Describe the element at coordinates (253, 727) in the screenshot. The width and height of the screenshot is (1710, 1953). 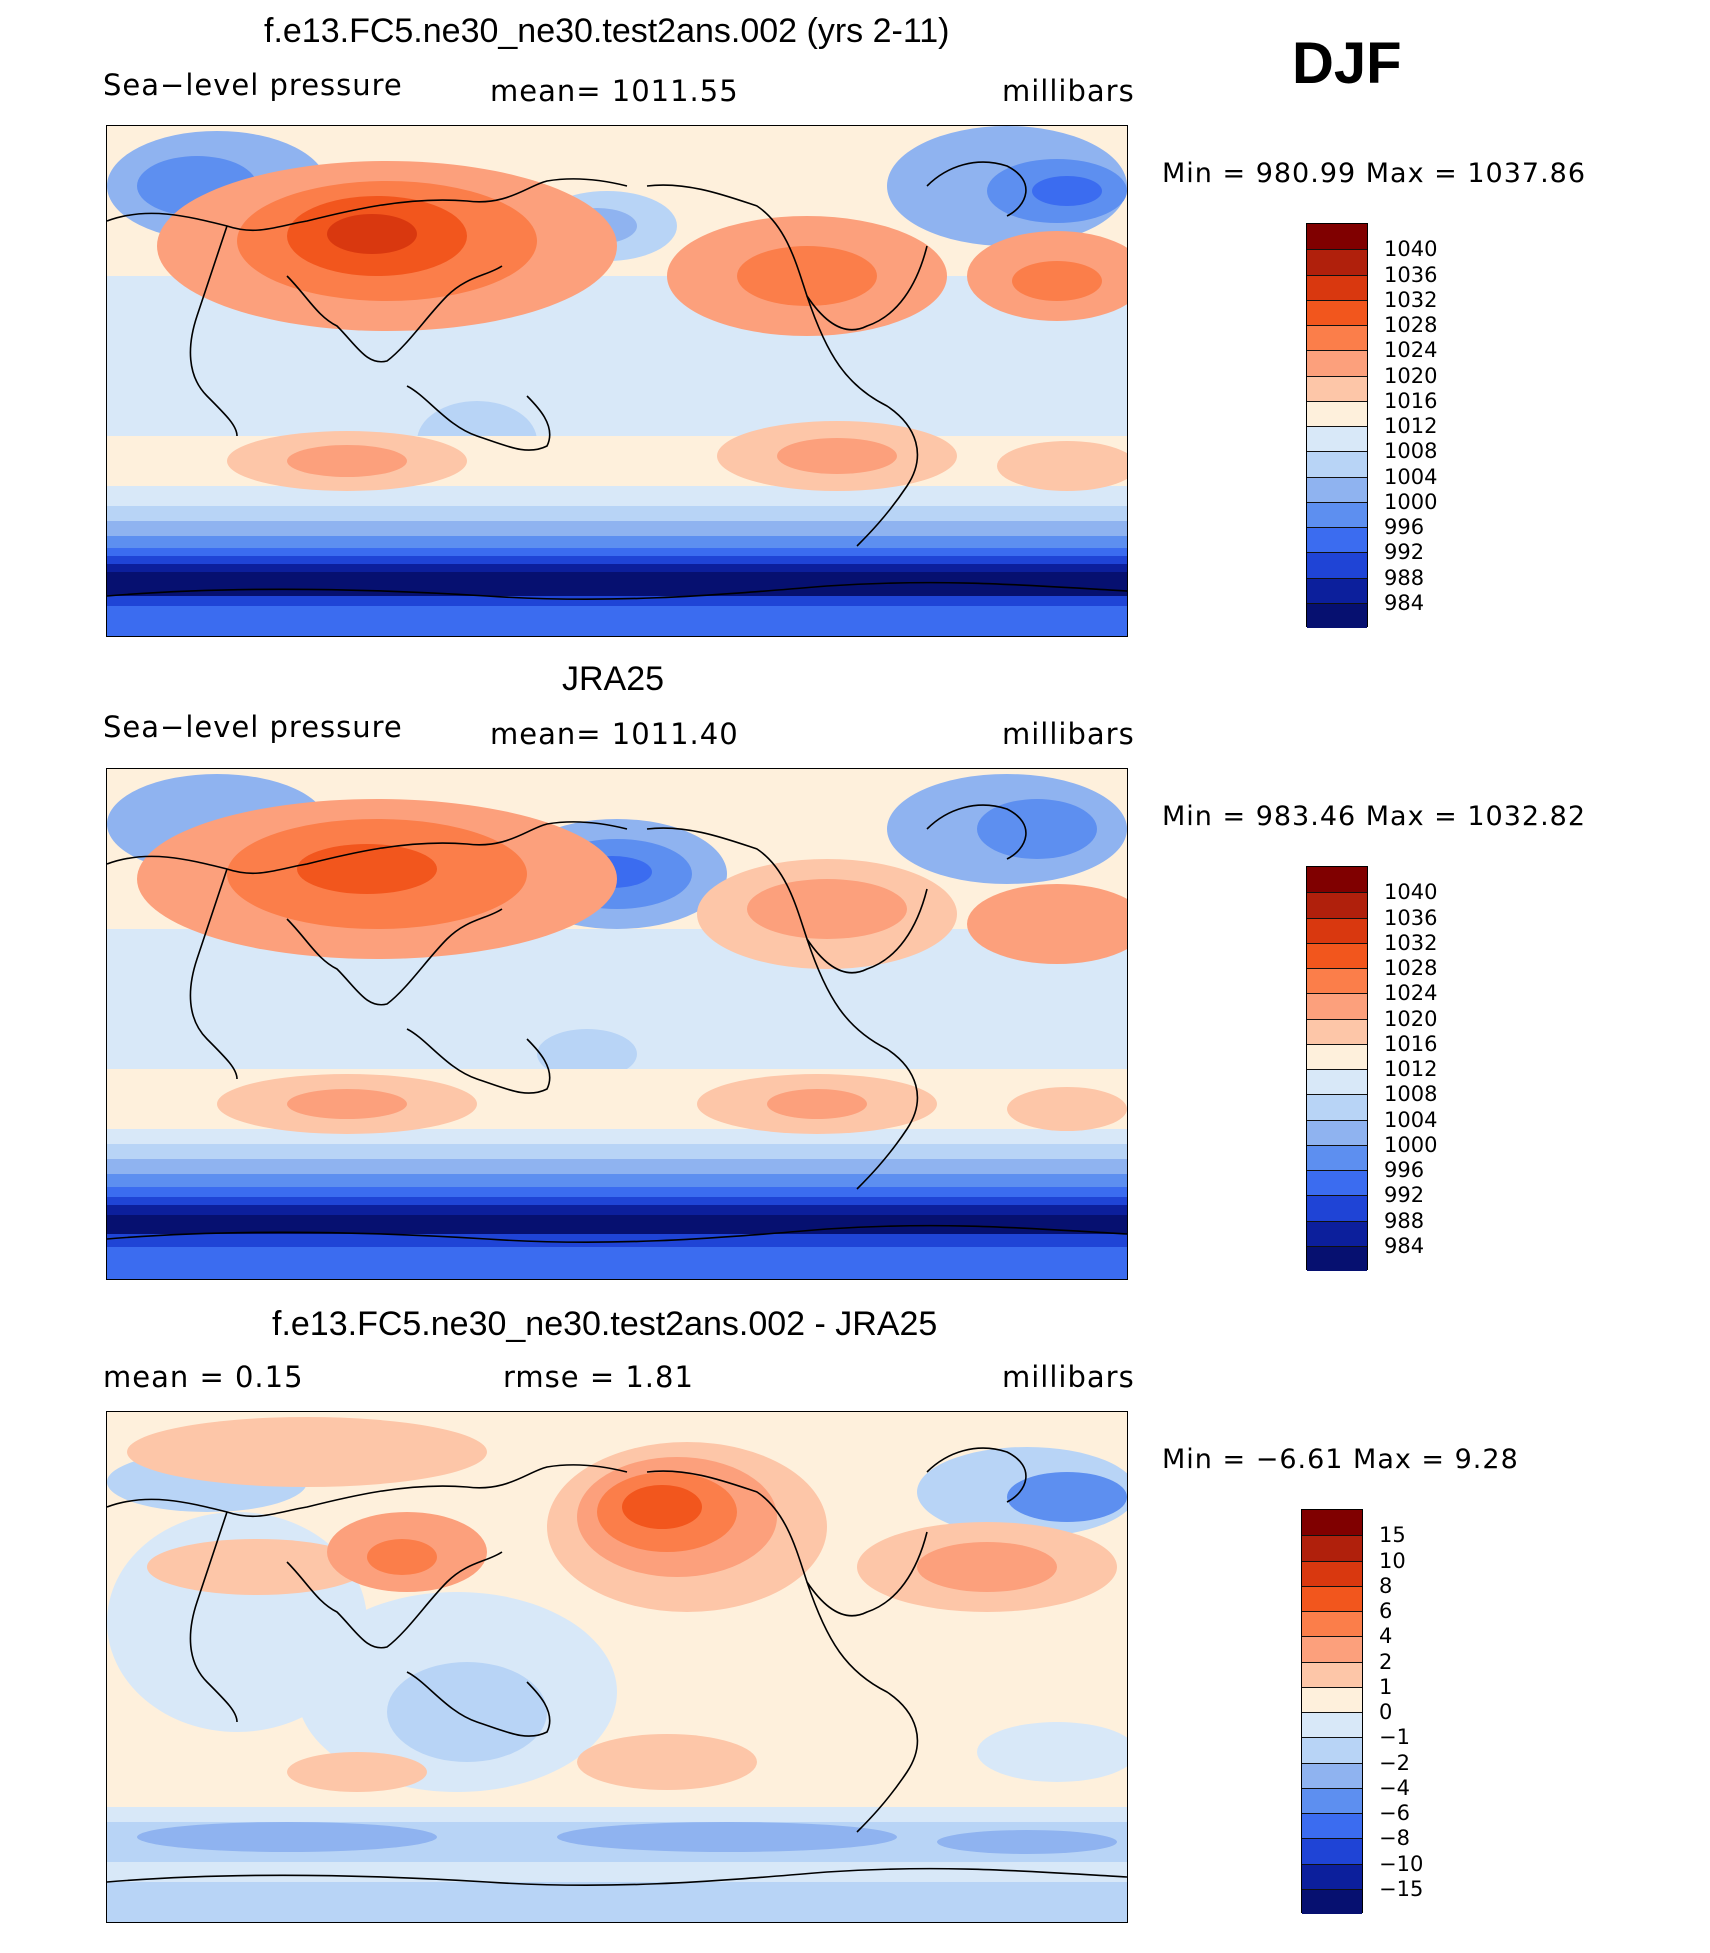
I see `panel-2-variable-label: Sea−level pressure` at that location.